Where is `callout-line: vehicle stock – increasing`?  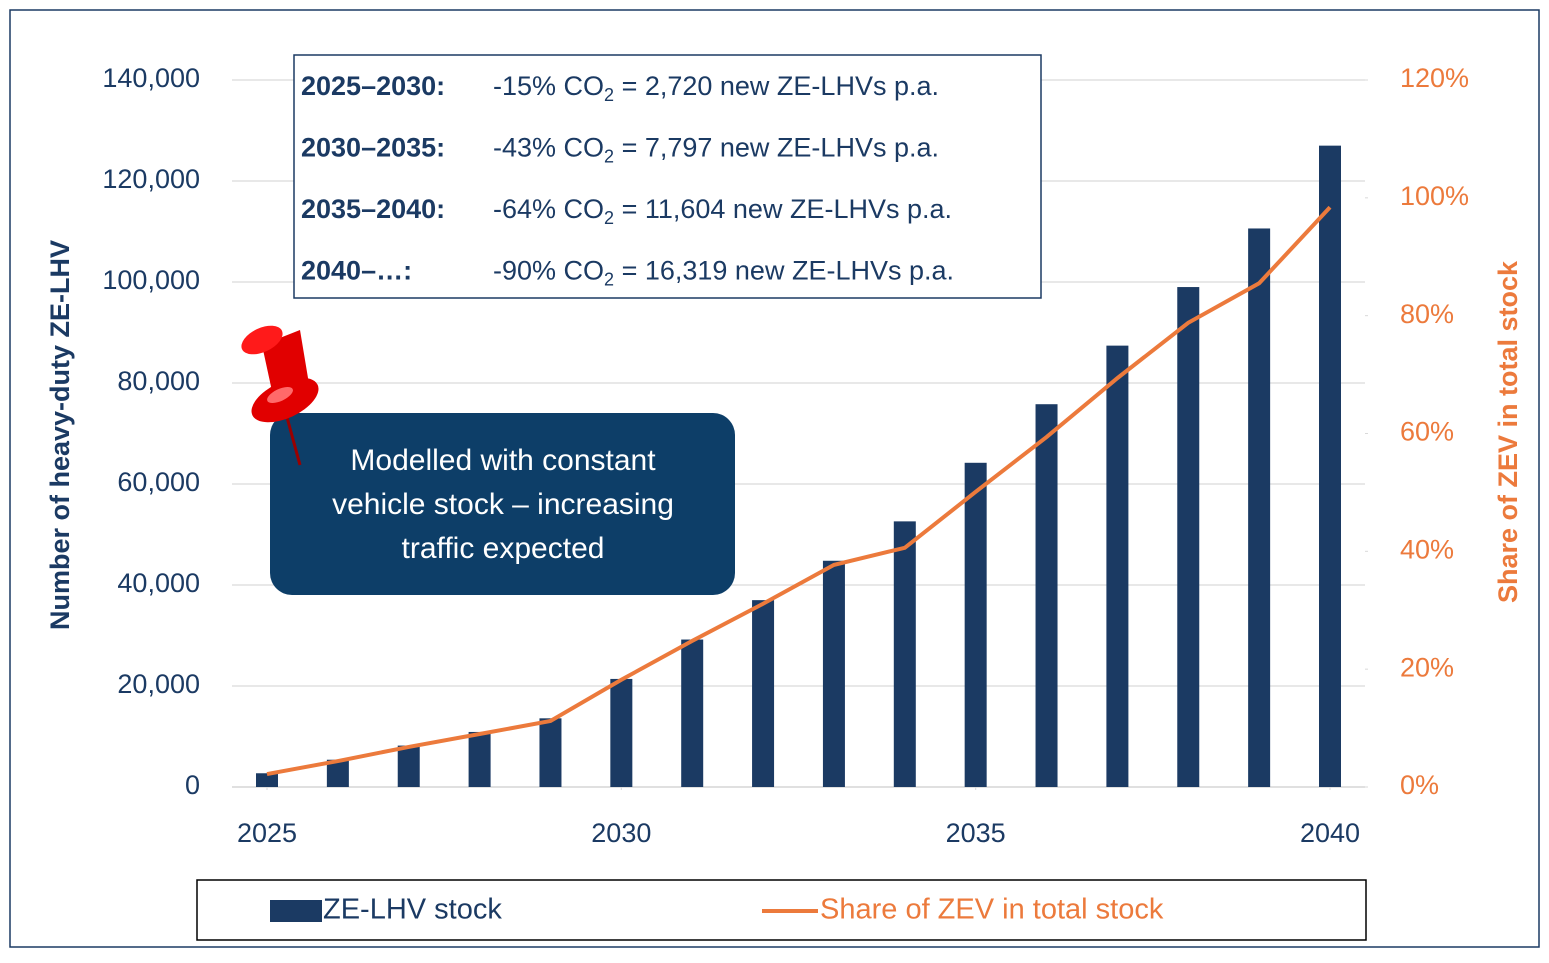
callout-line: vehicle stock – increasing is located at coordinates (503, 504).